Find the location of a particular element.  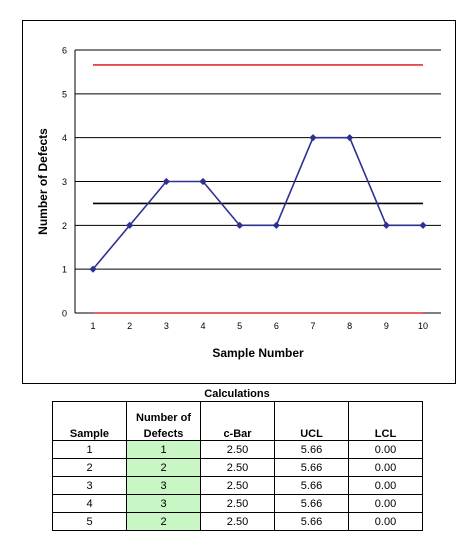

y-tick-label: 1 is located at coordinates (64, 270).